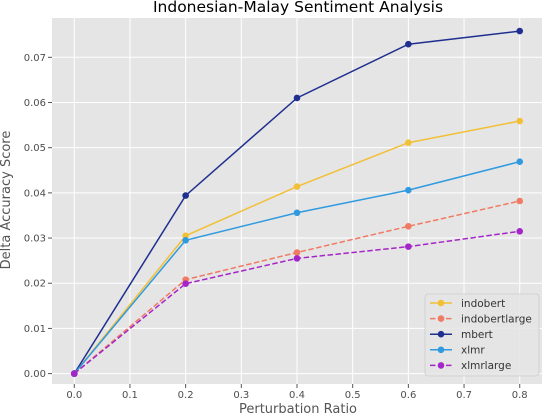 The height and width of the screenshot is (416, 545). Describe the element at coordinates (483, 304) in the screenshot. I see `legend-label: indobert` at that location.